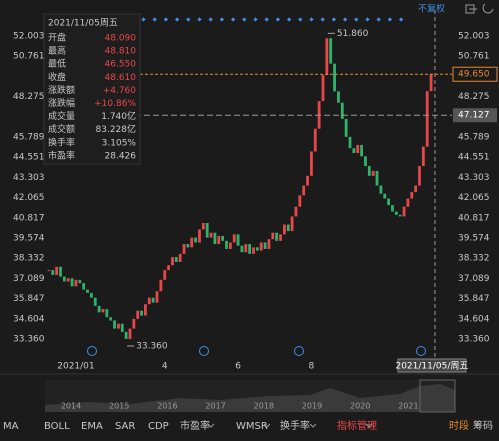 The image size is (499, 441). What do you see at coordinates (158, 426) in the screenshot?
I see `tab: CDP` at bounding box center [158, 426].